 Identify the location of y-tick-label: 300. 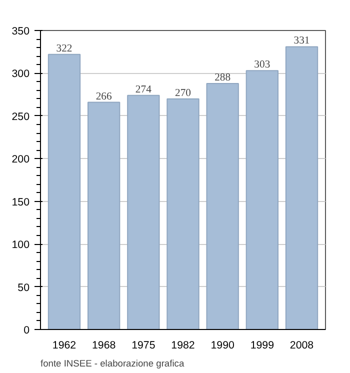
(21, 74).